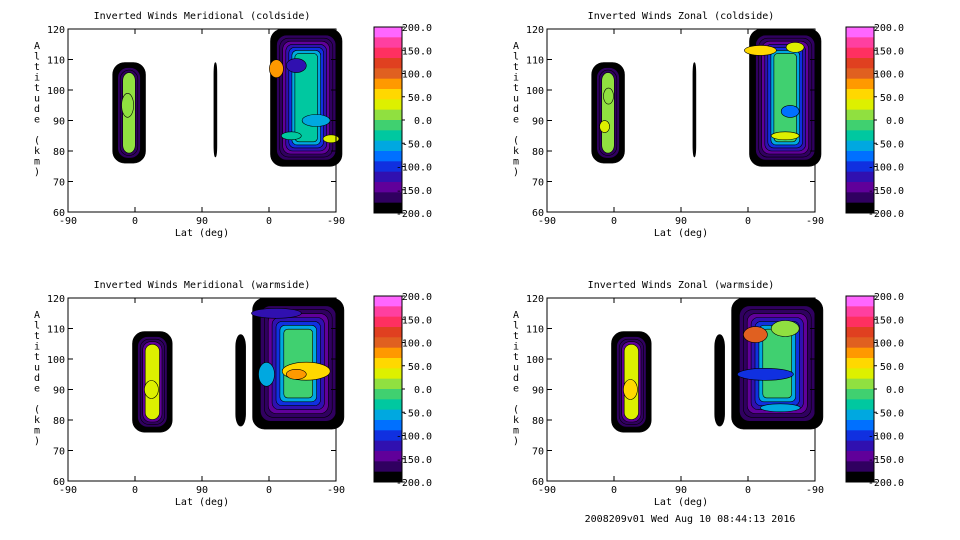 This screenshot has width=960, height=540. I want to click on y-tick-label: 70, so click(59, 452).